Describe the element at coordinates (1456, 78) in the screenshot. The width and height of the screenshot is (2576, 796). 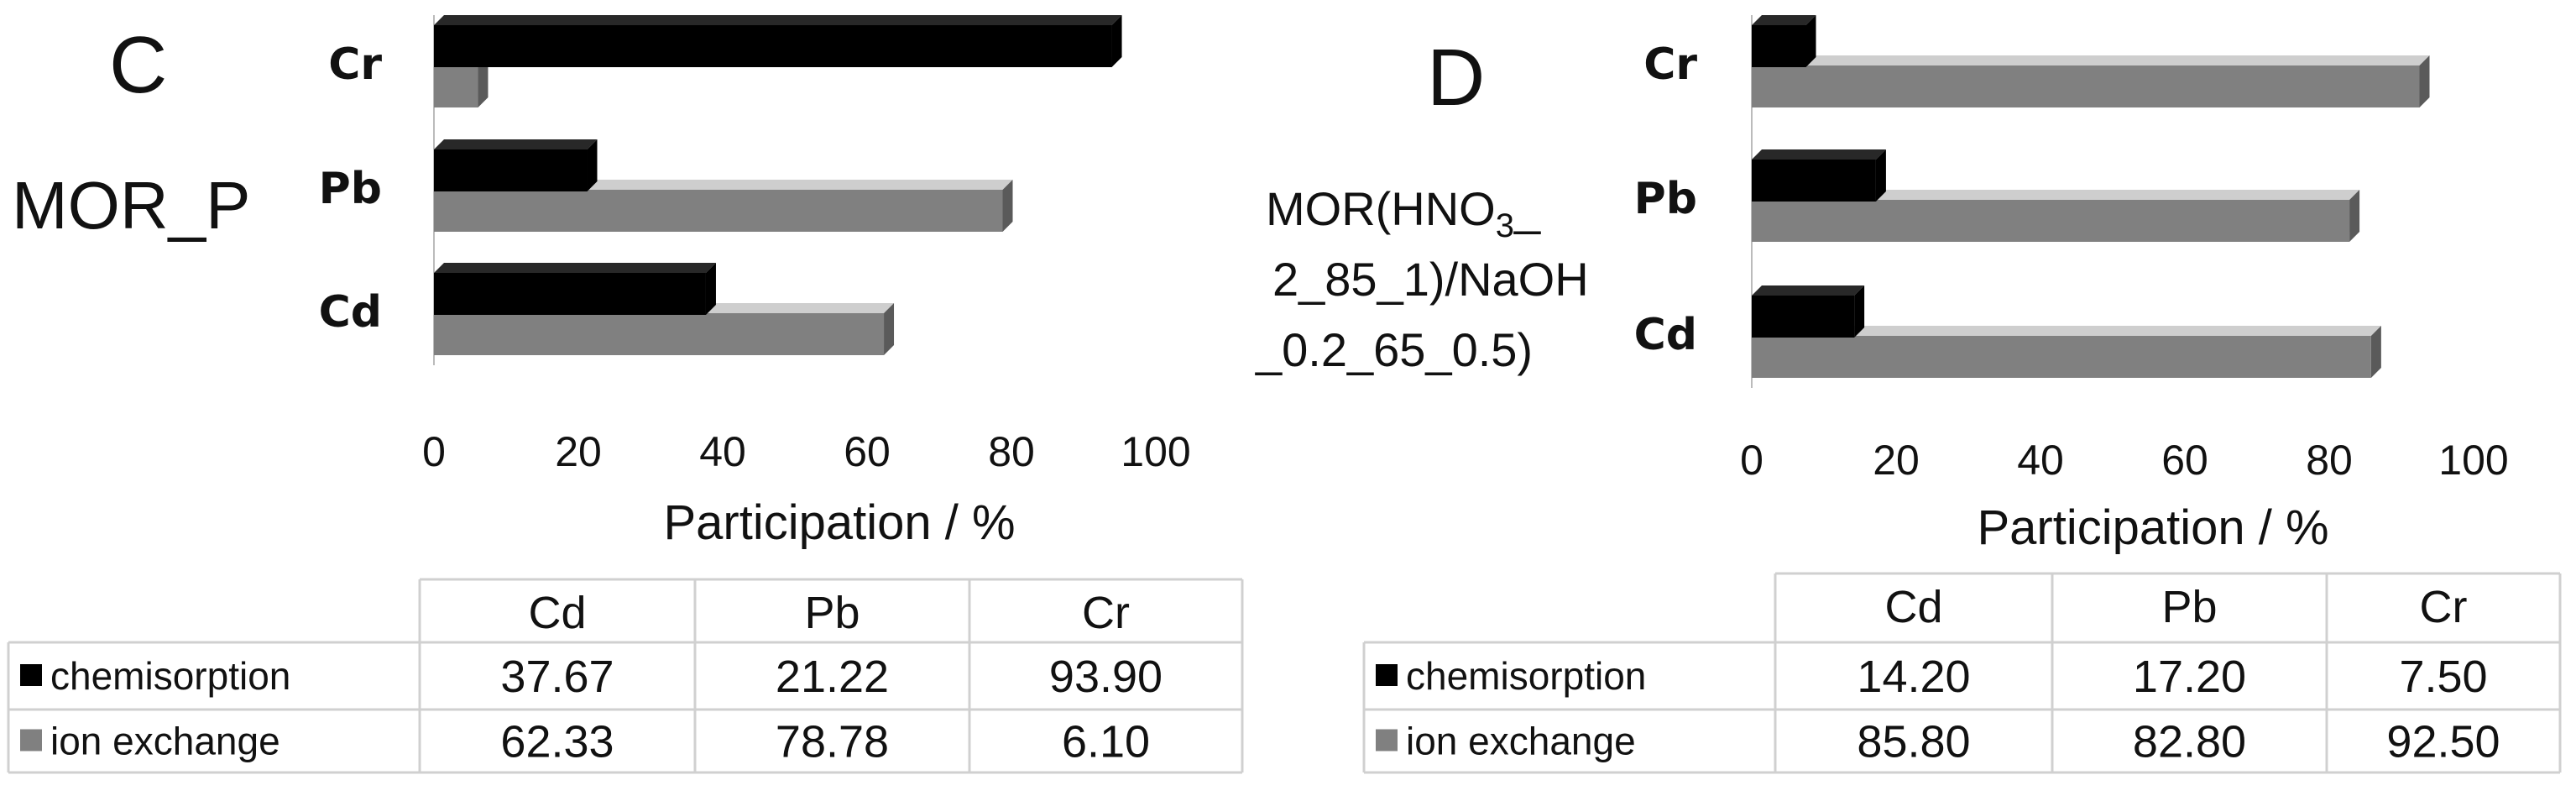
I see `panel-d-letter: D` at that location.